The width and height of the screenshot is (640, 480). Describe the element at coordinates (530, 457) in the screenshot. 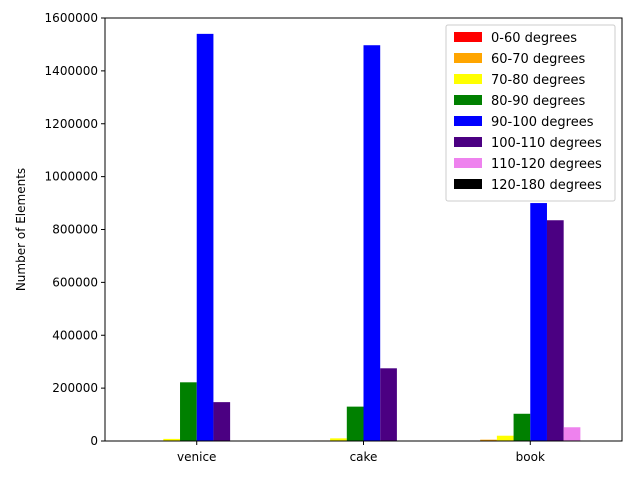

I see `x-tick-label: book` at that location.